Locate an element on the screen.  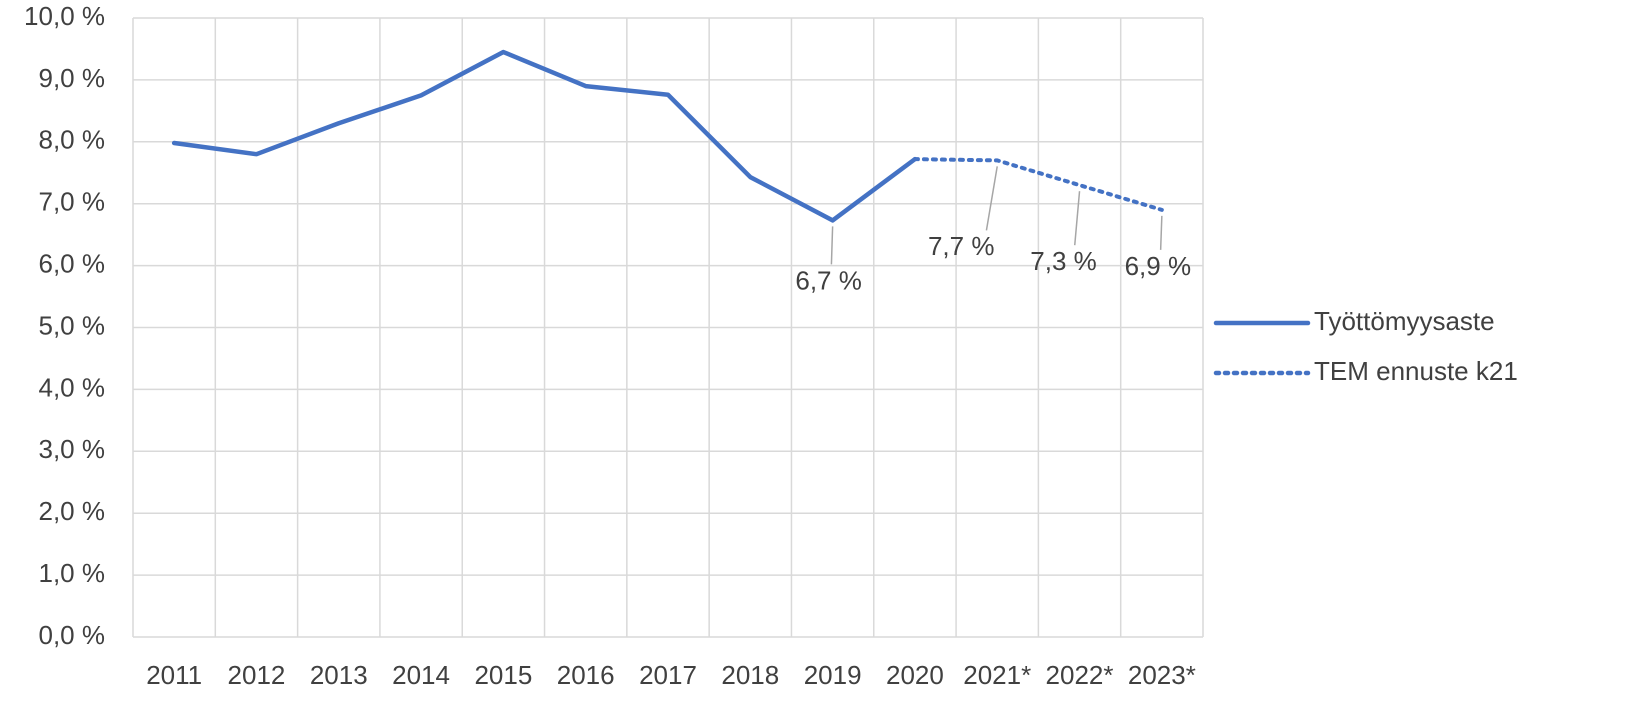
y-tick-label: 10,0 % is located at coordinates (64, 16).